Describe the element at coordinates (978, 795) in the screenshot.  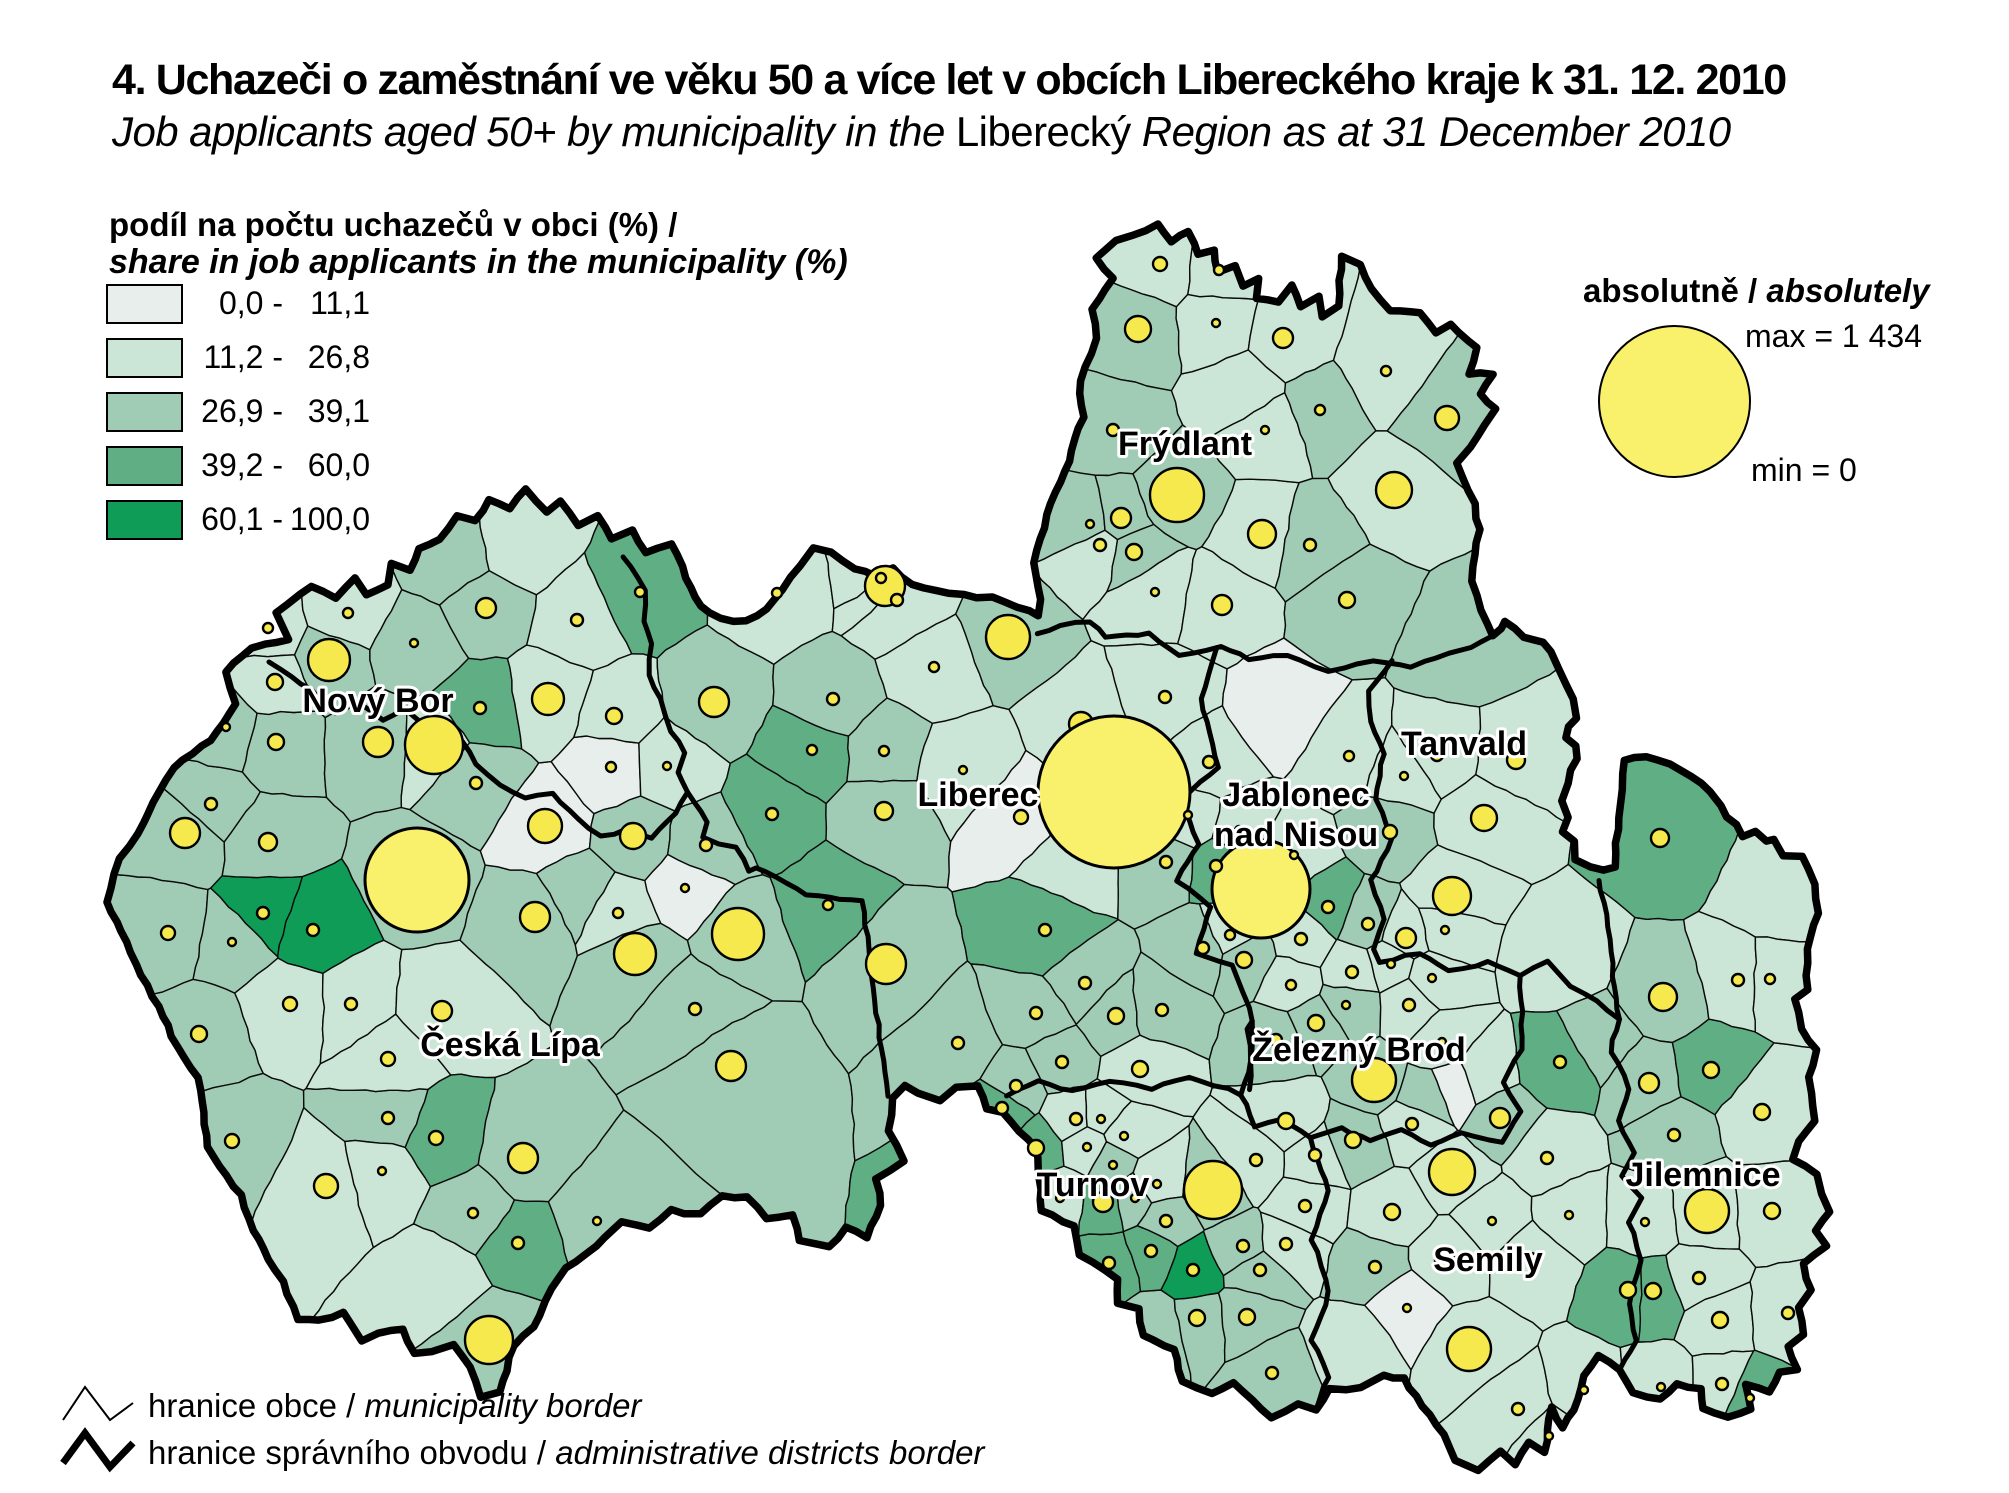
I see `svg-text: Liberec` at that location.